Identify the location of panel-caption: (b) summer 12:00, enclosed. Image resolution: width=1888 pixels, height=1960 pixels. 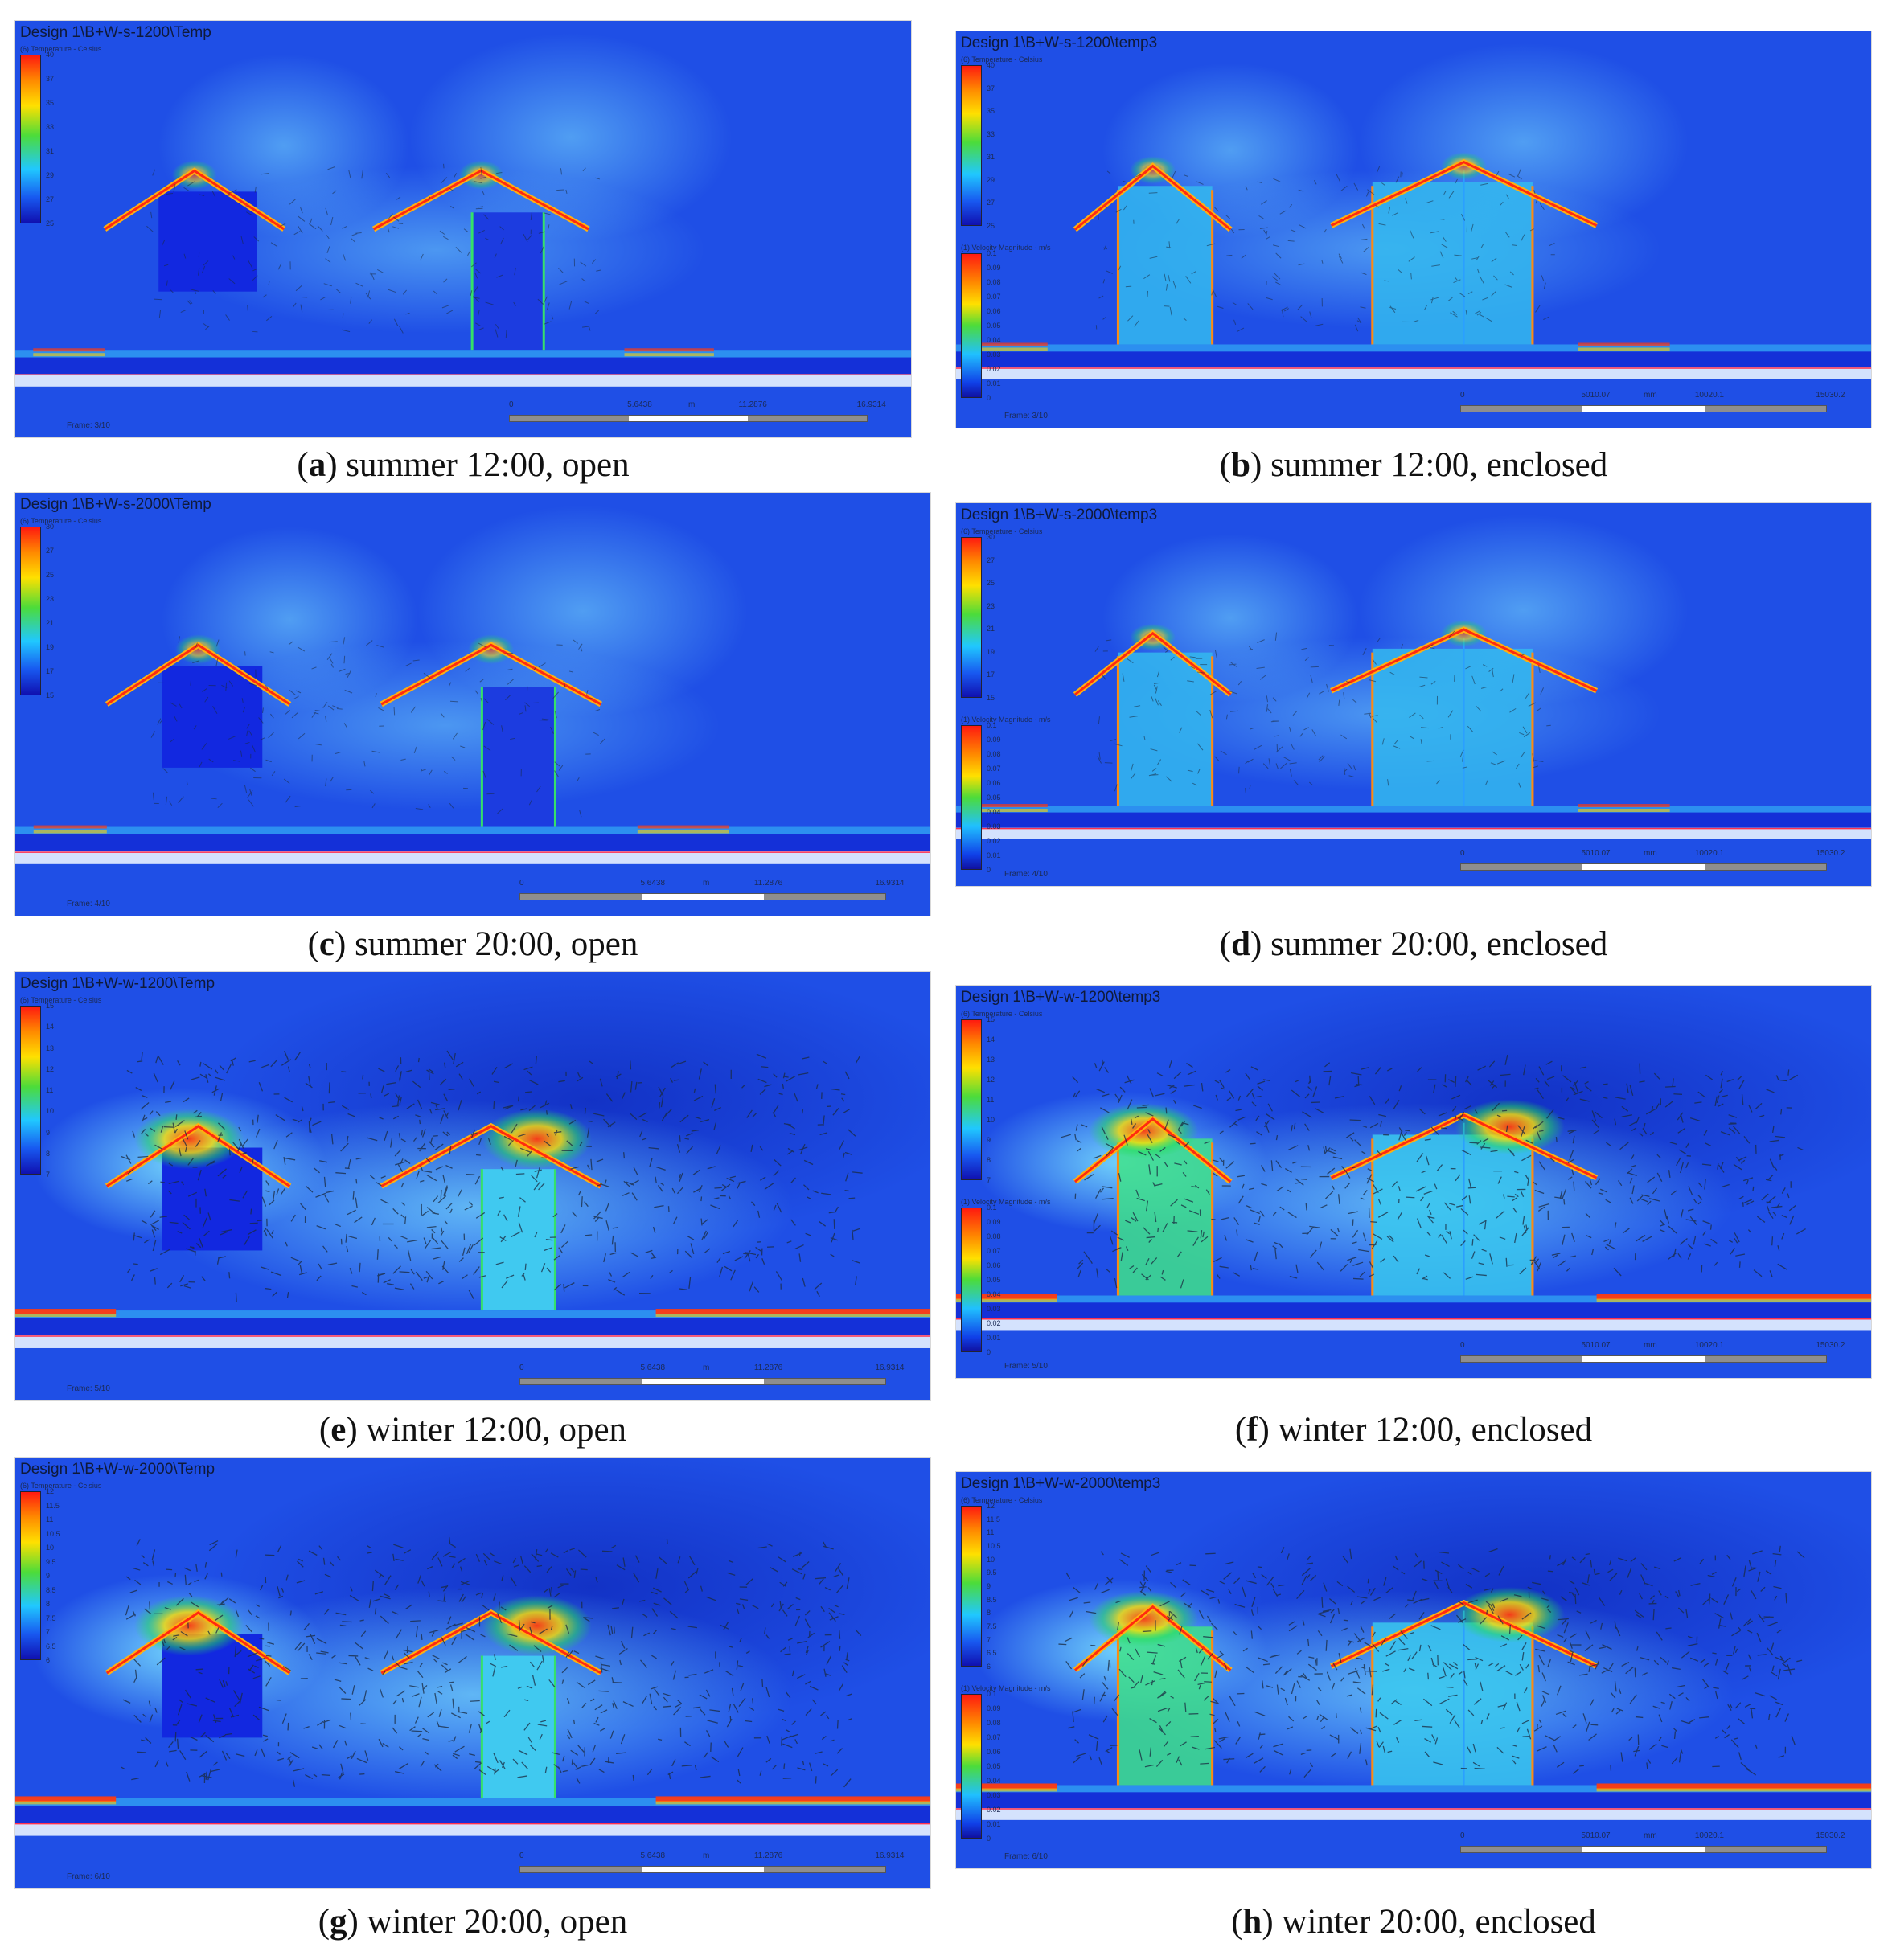
(1413, 465).